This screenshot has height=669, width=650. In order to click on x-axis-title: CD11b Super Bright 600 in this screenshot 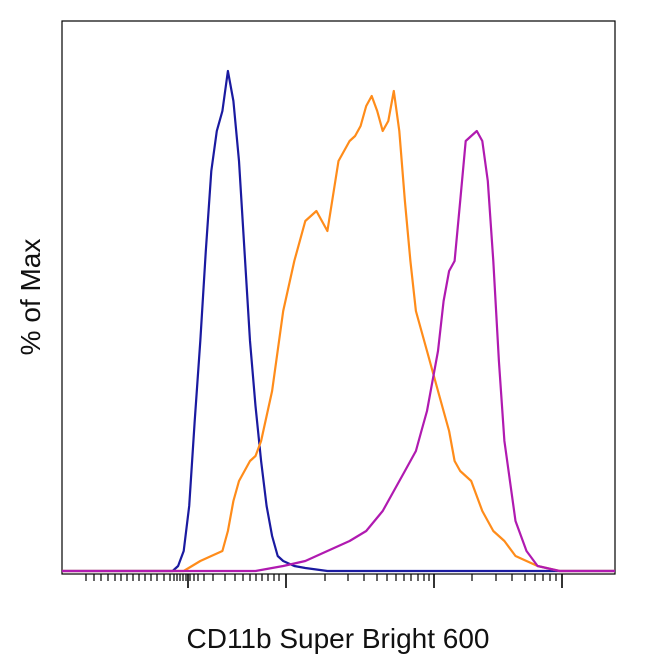, I will do `click(338, 638)`.